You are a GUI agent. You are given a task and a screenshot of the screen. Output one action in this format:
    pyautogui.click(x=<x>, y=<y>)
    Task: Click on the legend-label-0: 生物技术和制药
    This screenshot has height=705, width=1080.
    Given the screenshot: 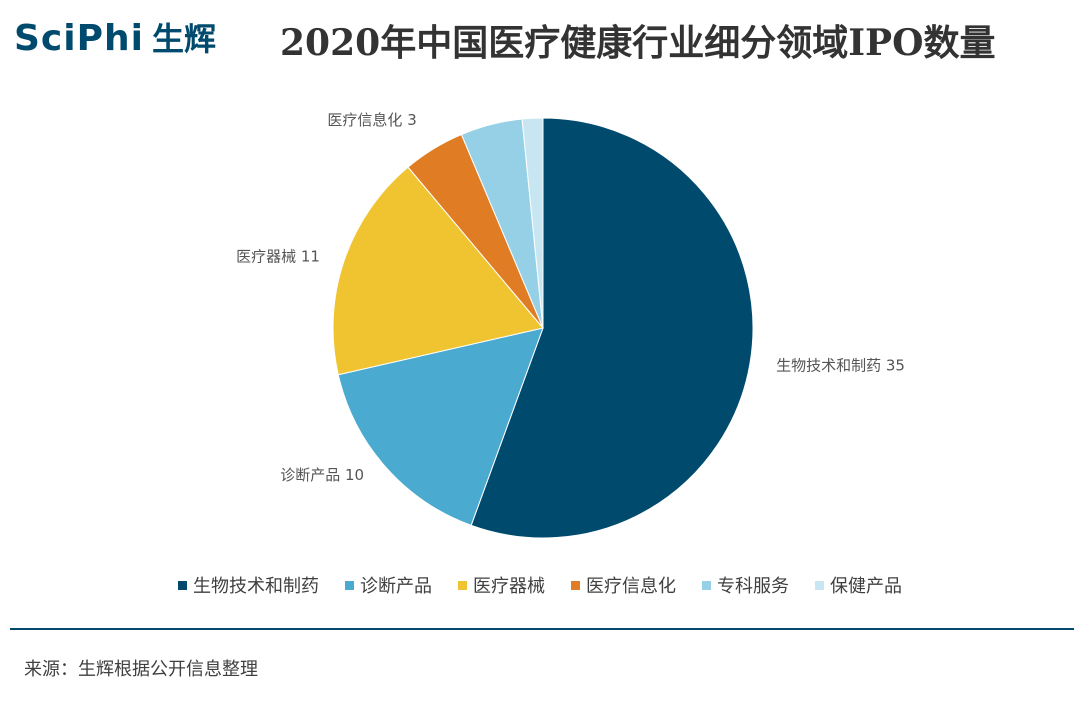 What is the action you would take?
    pyautogui.click(x=256, y=586)
    